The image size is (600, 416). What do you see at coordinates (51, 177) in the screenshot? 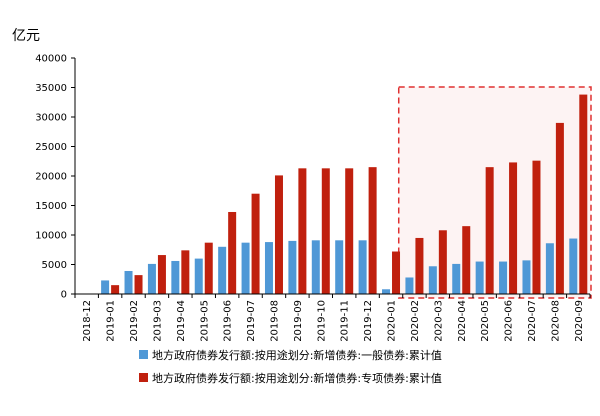
I see `y-tick-label: 20000` at bounding box center [51, 177].